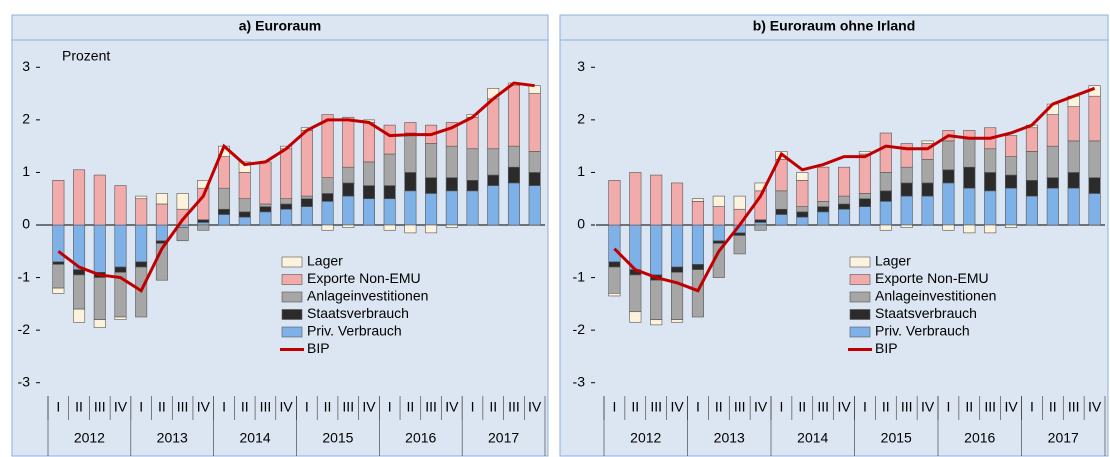 This screenshot has height=457, width=1110. I want to click on y-tick-label: 0, so click(26, 224).